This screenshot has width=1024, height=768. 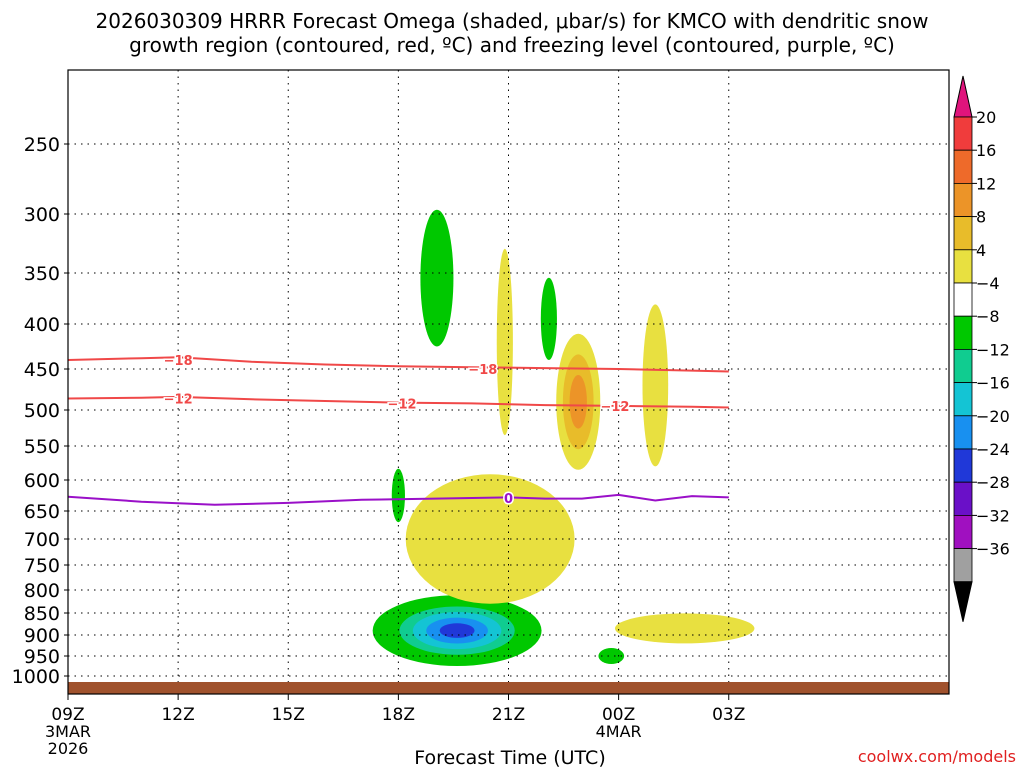 I want to click on colorbar-label: −12, so click(x=993, y=349).